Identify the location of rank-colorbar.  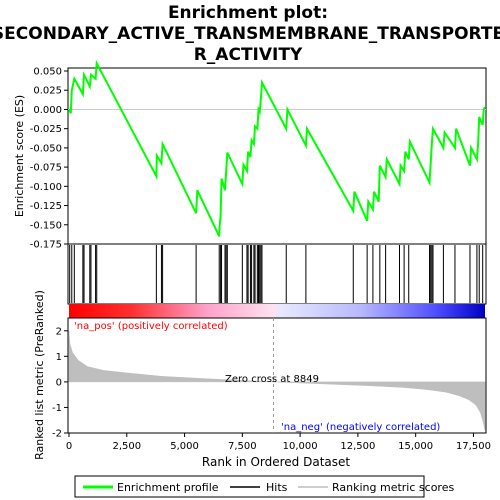
(277, 311).